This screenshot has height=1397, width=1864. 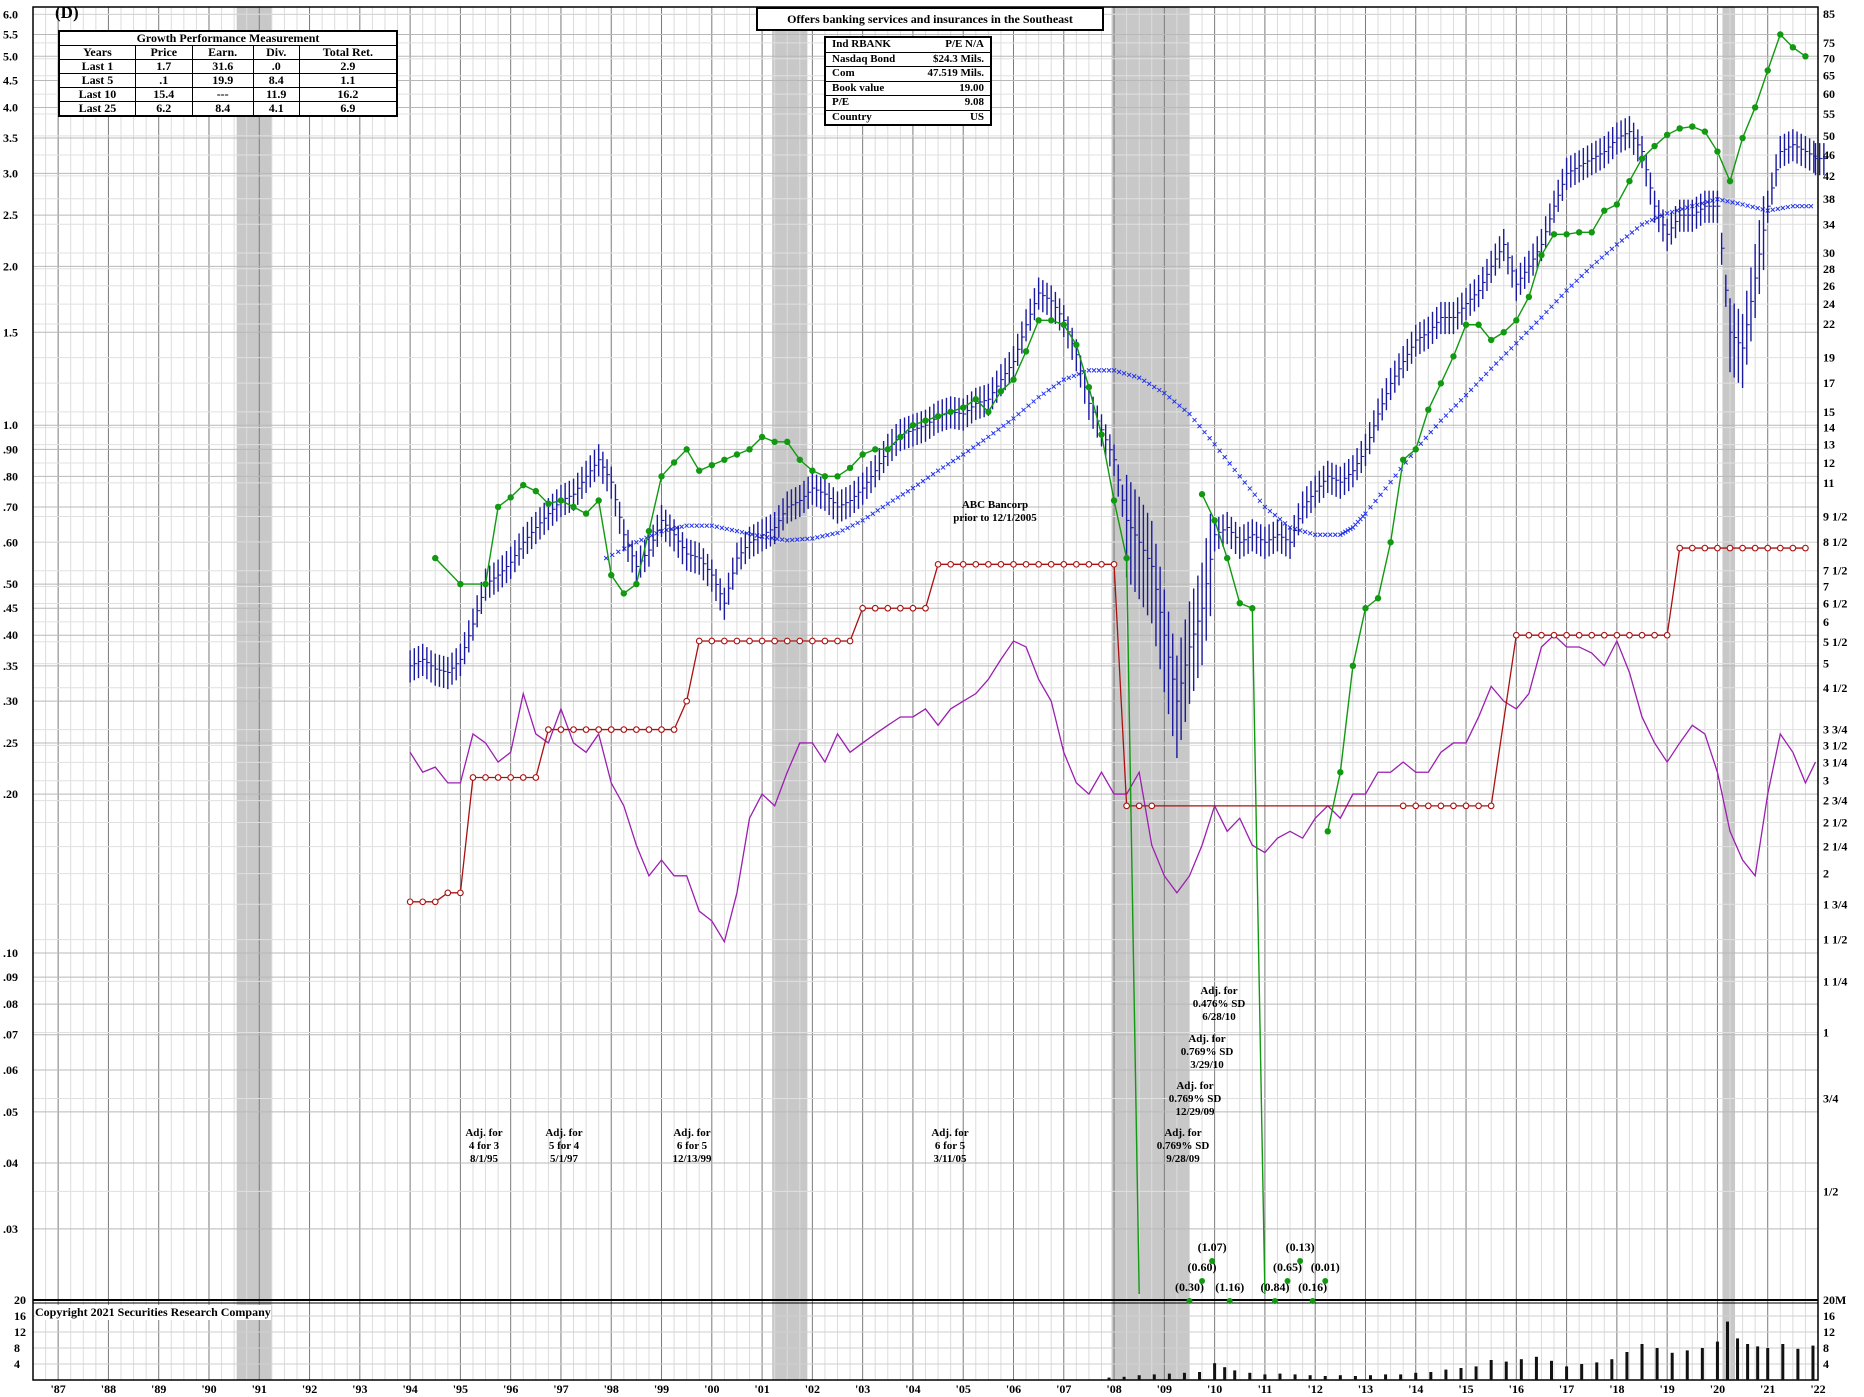 I want to click on table-cell: ---, so click(x=222, y=94).